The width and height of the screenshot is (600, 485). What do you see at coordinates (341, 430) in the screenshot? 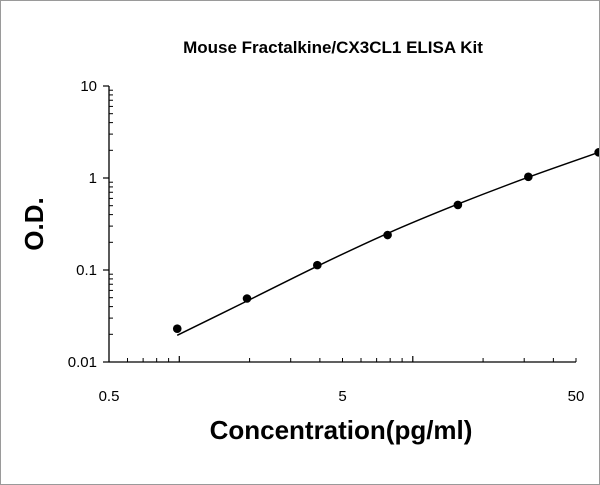
I see `x-axis-label: Concentration(pg/ml)` at bounding box center [341, 430].